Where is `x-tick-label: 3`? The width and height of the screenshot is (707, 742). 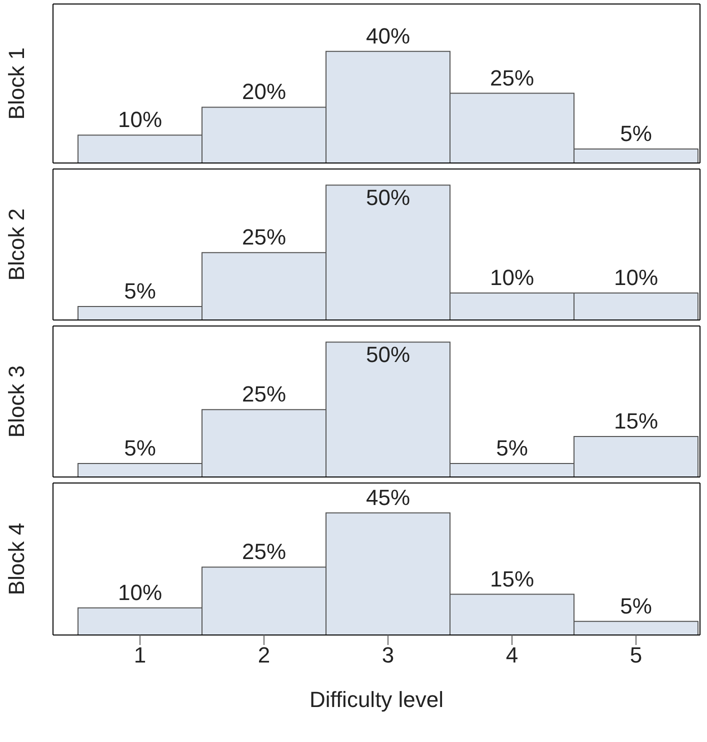 x-tick-label: 3 is located at coordinates (388, 655).